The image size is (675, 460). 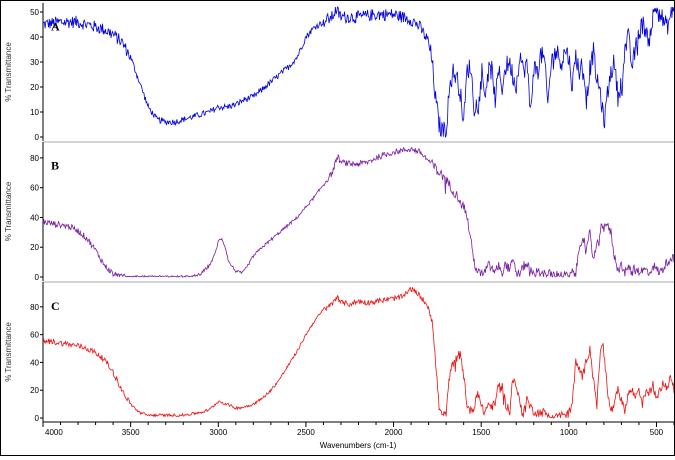 What do you see at coordinates (131, 432) in the screenshot?
I see `x-tick-label: 3500` at bounding box center [131, 432].